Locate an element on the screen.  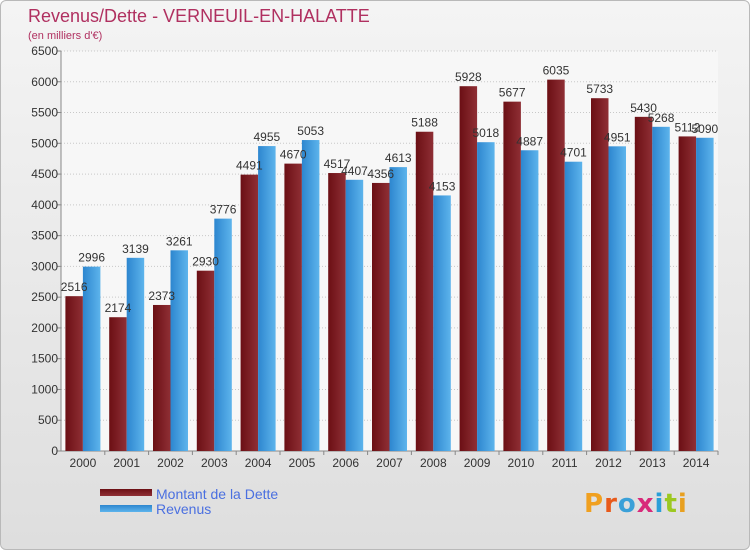
y-tick-label: 1000 is located at coordinates (44, 389).